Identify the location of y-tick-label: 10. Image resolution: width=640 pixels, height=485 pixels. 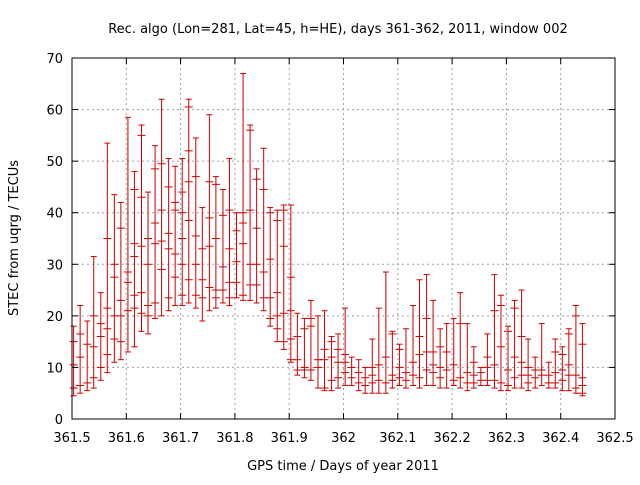
(54, 368).